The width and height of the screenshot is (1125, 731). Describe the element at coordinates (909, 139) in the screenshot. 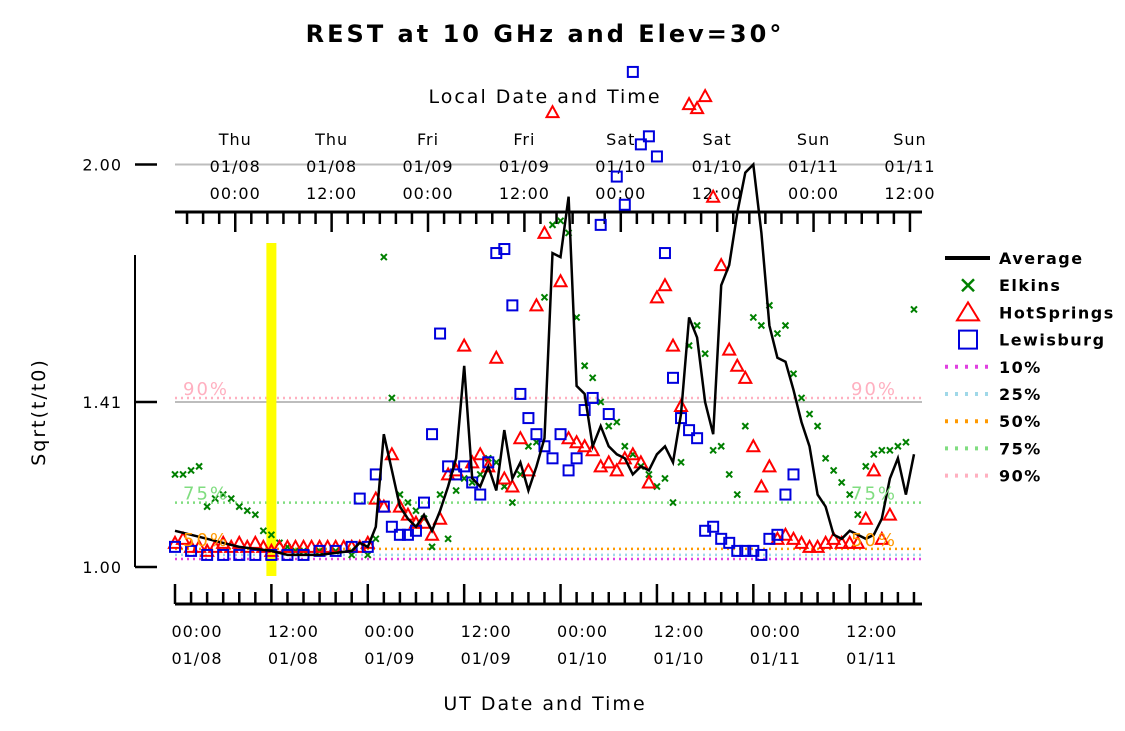

I see `top-tick-label: Sun` at that location.